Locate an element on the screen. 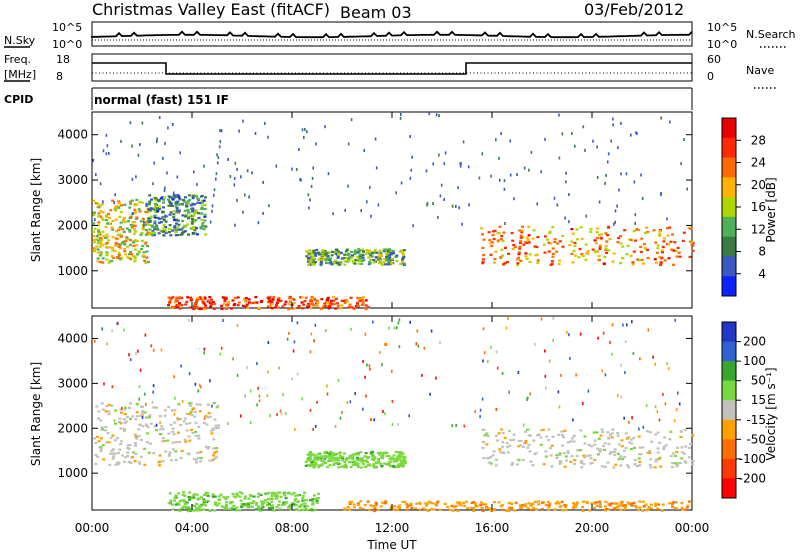 The width and height of the screenshot is (800, 558). colorbar-tick-label: -15 is located at coordinates (756, 420).